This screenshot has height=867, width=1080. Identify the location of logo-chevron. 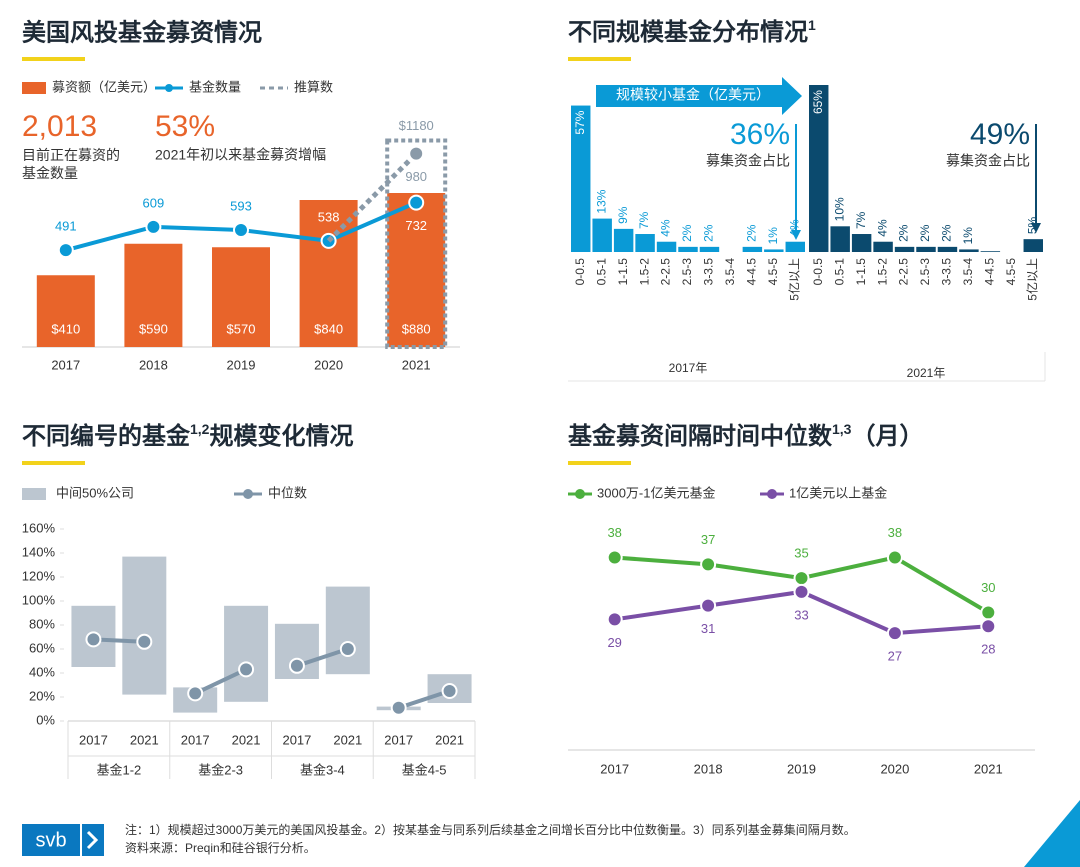
(92, 840).